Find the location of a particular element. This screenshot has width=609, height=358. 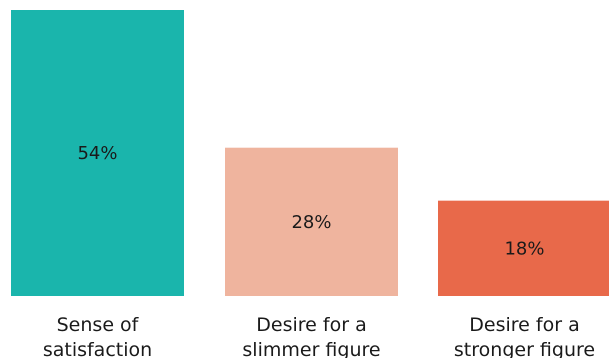

category-label-2-line-2: slimmer figure is located at coordinates (311, 348).